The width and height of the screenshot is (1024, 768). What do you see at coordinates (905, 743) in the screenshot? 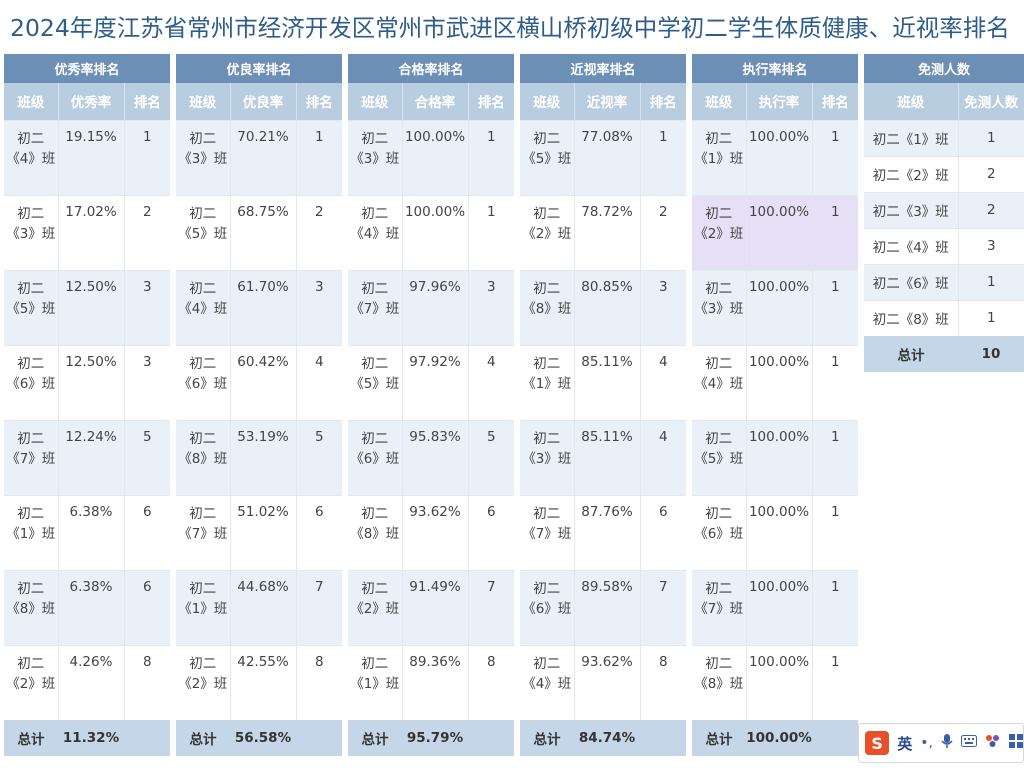
I see `ime-mode-toggle: 英` at bounding box center [905, 743].